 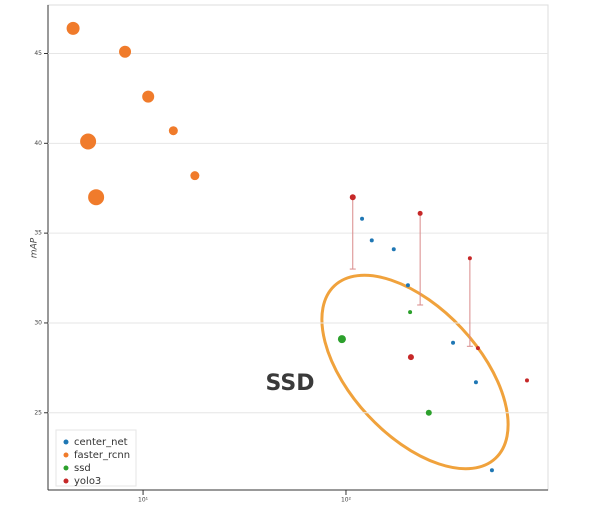 What do you see at coordinates (38, 322) in the screenshot?
I see `y-tick-label: 30` at bounding box center [38, 322].